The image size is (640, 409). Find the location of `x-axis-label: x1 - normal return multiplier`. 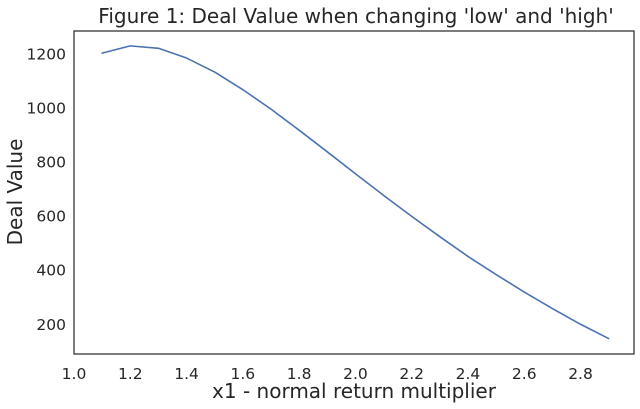

x-axis-label: x1 - normal return multiplier is located at coordinates (354, 391).